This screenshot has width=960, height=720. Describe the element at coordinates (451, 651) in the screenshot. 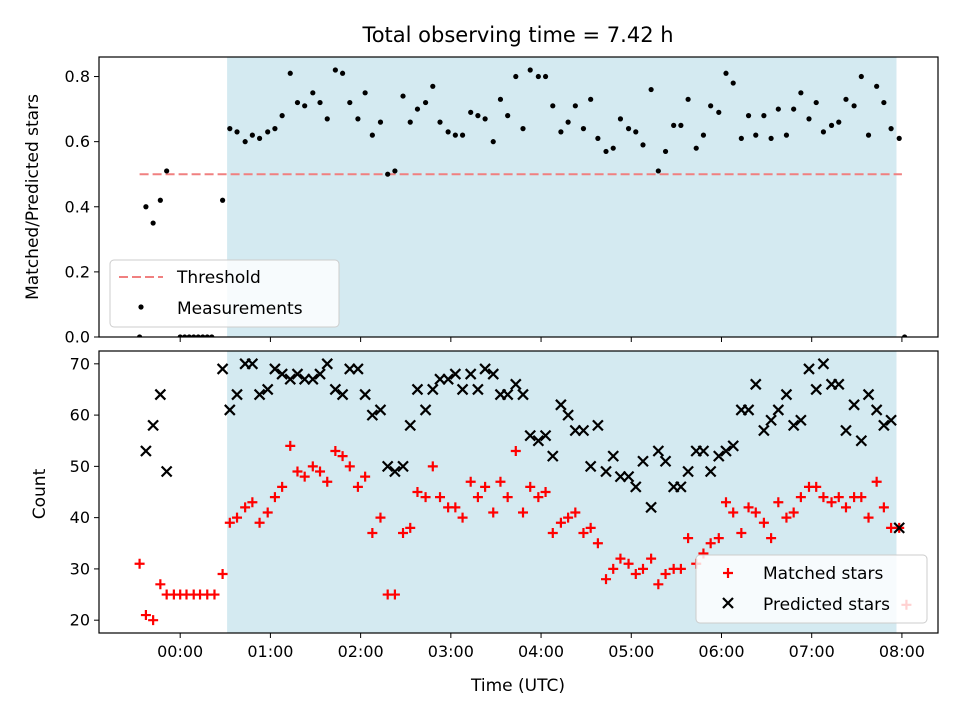

I see `x-tick-label: 03:00` at that location.